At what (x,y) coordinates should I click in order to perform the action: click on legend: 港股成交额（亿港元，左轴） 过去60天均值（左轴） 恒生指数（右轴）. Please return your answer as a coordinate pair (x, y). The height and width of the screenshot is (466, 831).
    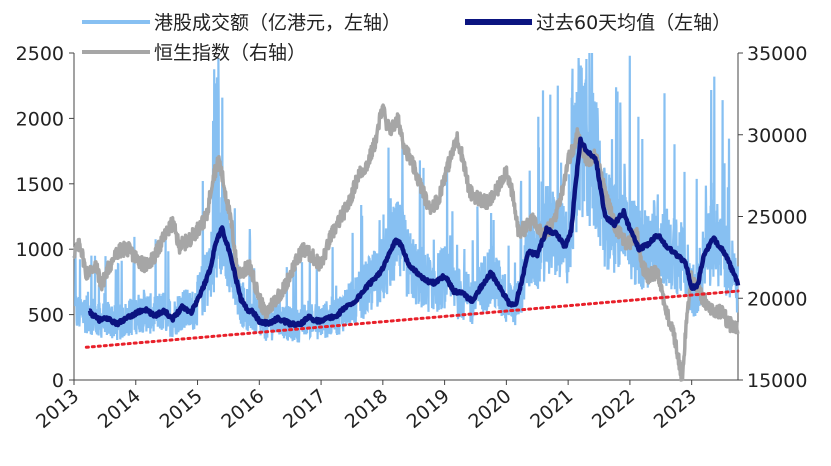
    Looking at the image, I should click on (406, 38).